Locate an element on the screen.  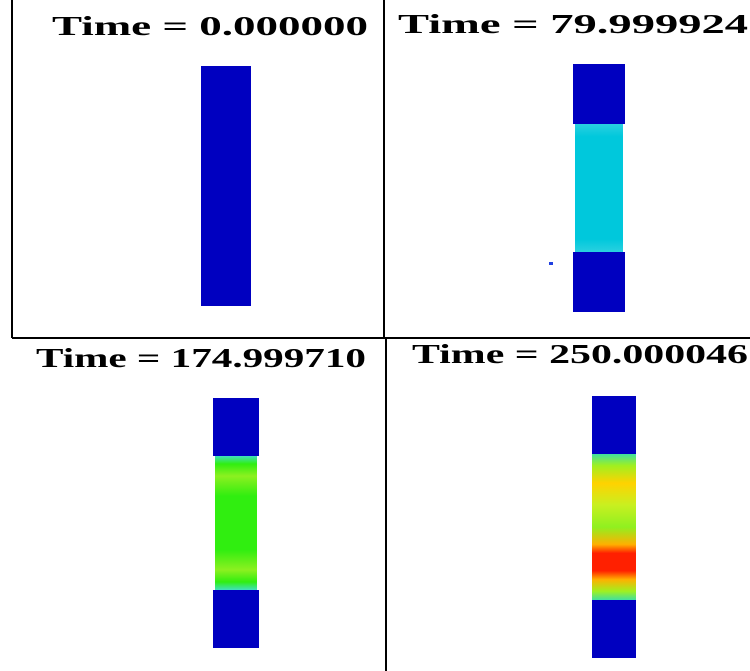
panel-title: Time = 174.999710 is located at coordinates (201, 358).